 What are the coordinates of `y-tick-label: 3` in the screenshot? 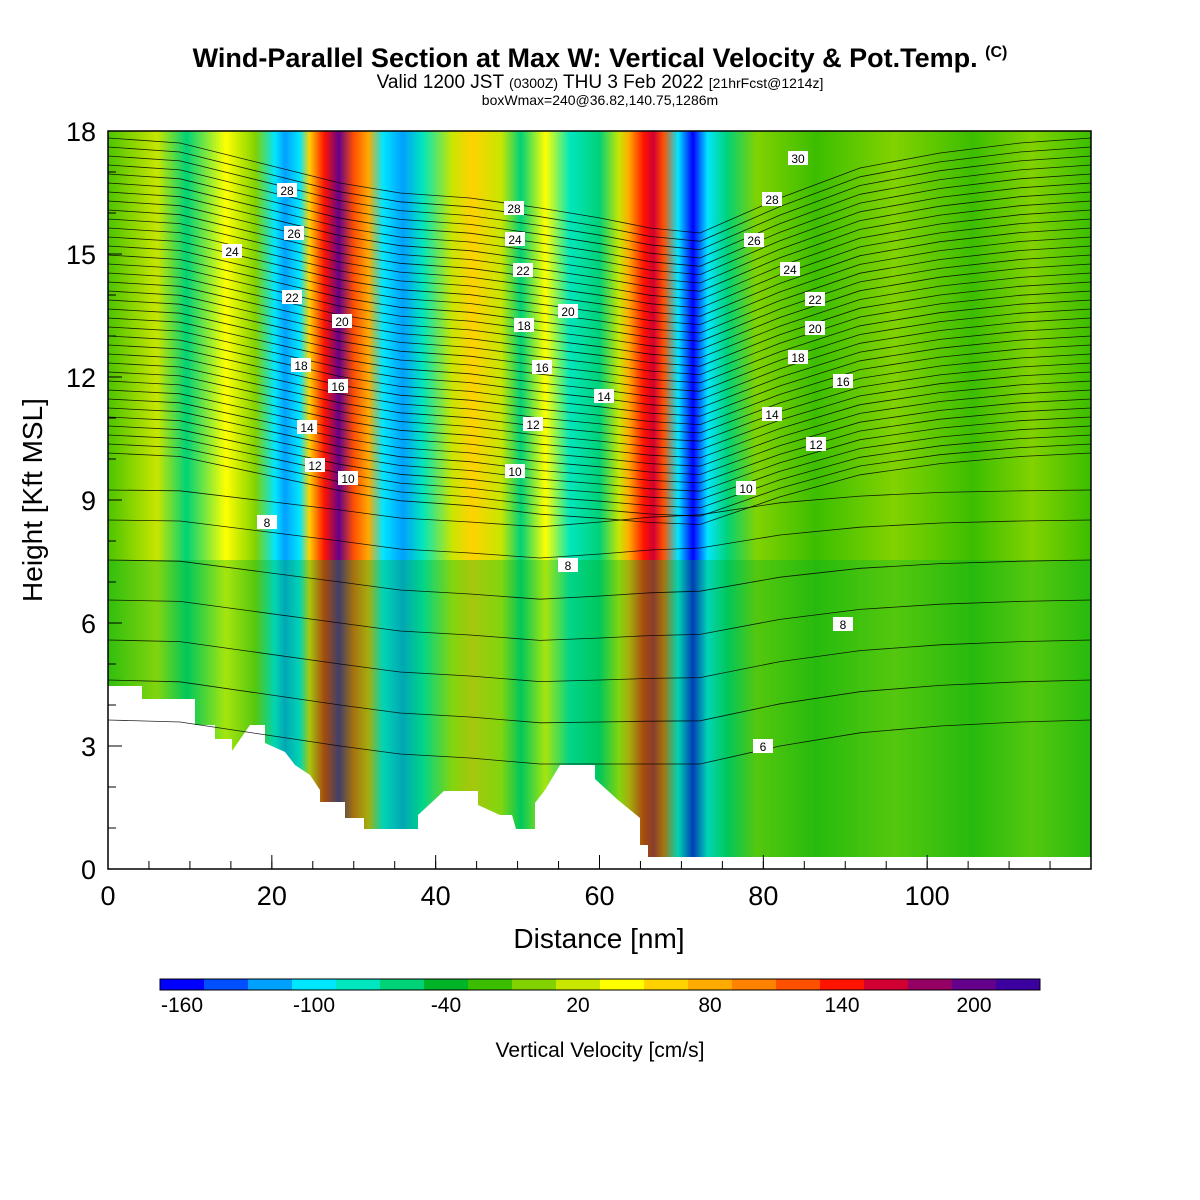 It's located at (88, 747).